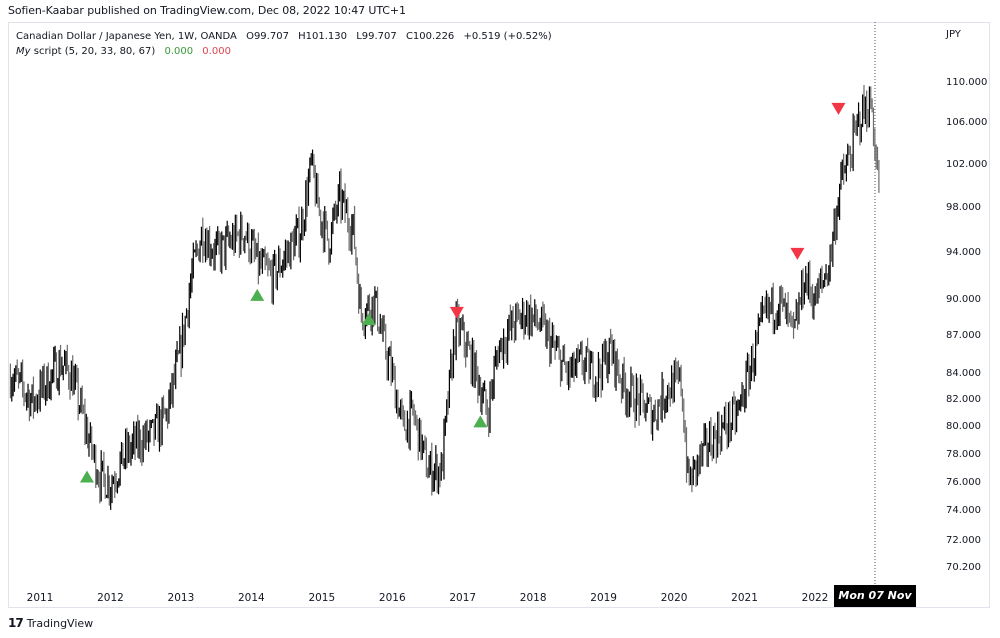 Image resolution: width=1000 pixels, height=638 pixels. What do you see at coordinates (967, 164) in the screenshot?
I see `price-tick: 102.000` at bounding box center [967, 164].